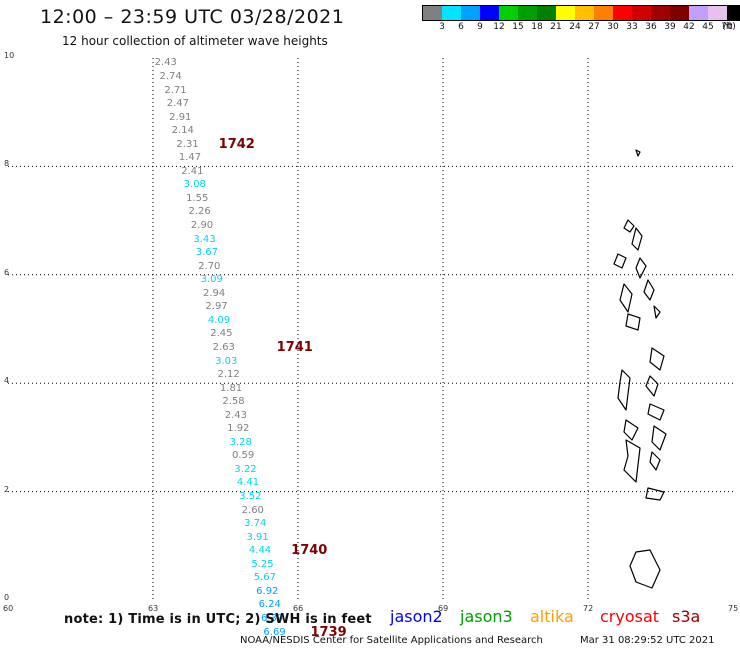 This screenshot has height=650, width=740. What do you see at coordinates (175, 90) in the screenshot?
I see `wave-height-label: 2.71` at bounding box center [175, 90].